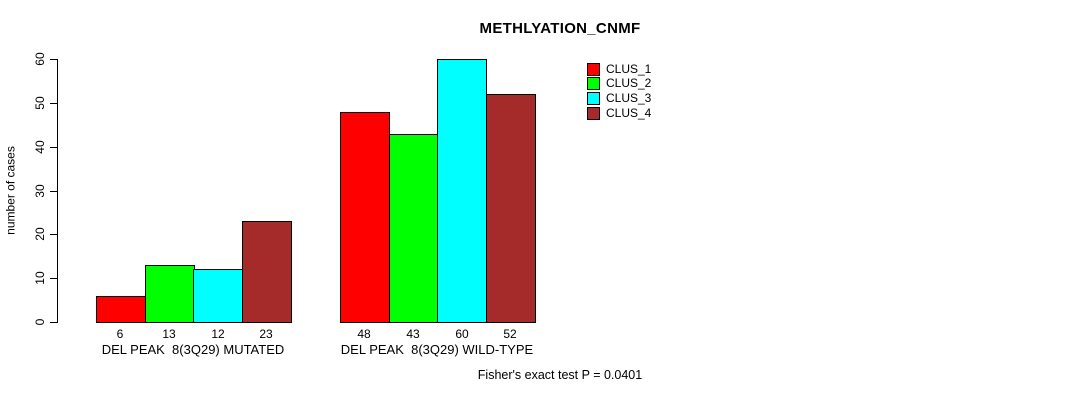 The width and height of the screenshot is (1090, 400). What do you see at coordinates (266, 334) in the screenshot?
I see `bar-value-label: 23` at bounding box center [266, 334].